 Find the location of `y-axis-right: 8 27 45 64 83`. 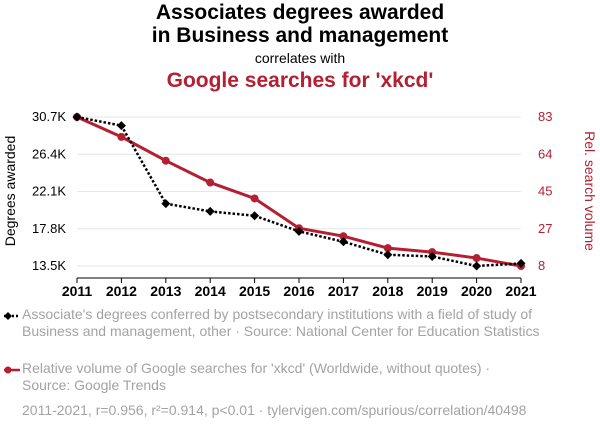

y-axis-right: 8 27 45 64 83 is located at coordinates (545, 191).